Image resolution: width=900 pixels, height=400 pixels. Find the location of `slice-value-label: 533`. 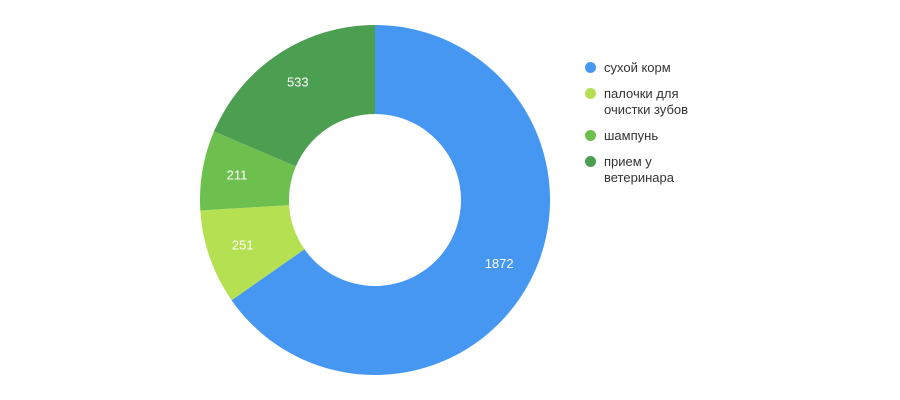

slice-value-label: 533 is located at coordinates (298, 82).